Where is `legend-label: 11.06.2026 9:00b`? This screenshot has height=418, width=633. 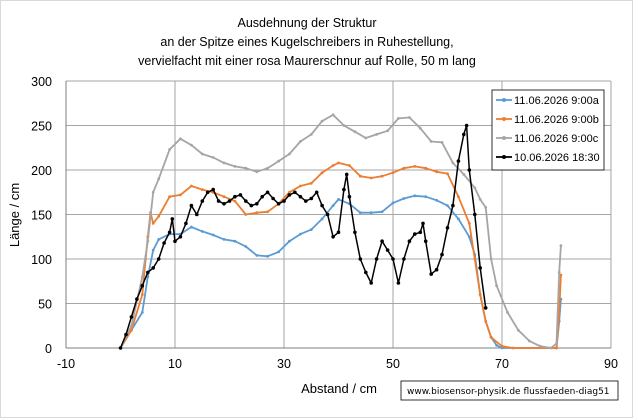 legend-label: 11.06.2026 9:00b is located at coordinates (556, 120).